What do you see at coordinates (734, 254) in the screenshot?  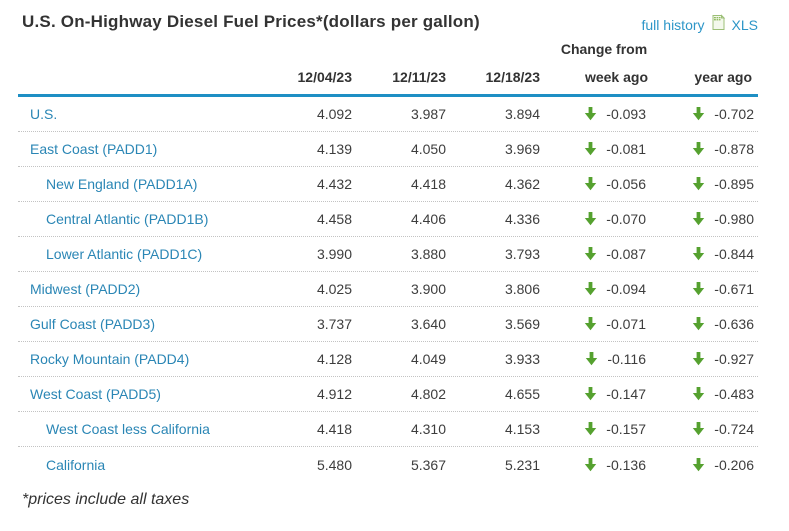 I see `year-change-value: -0.844` at bounding box center [734, 254].